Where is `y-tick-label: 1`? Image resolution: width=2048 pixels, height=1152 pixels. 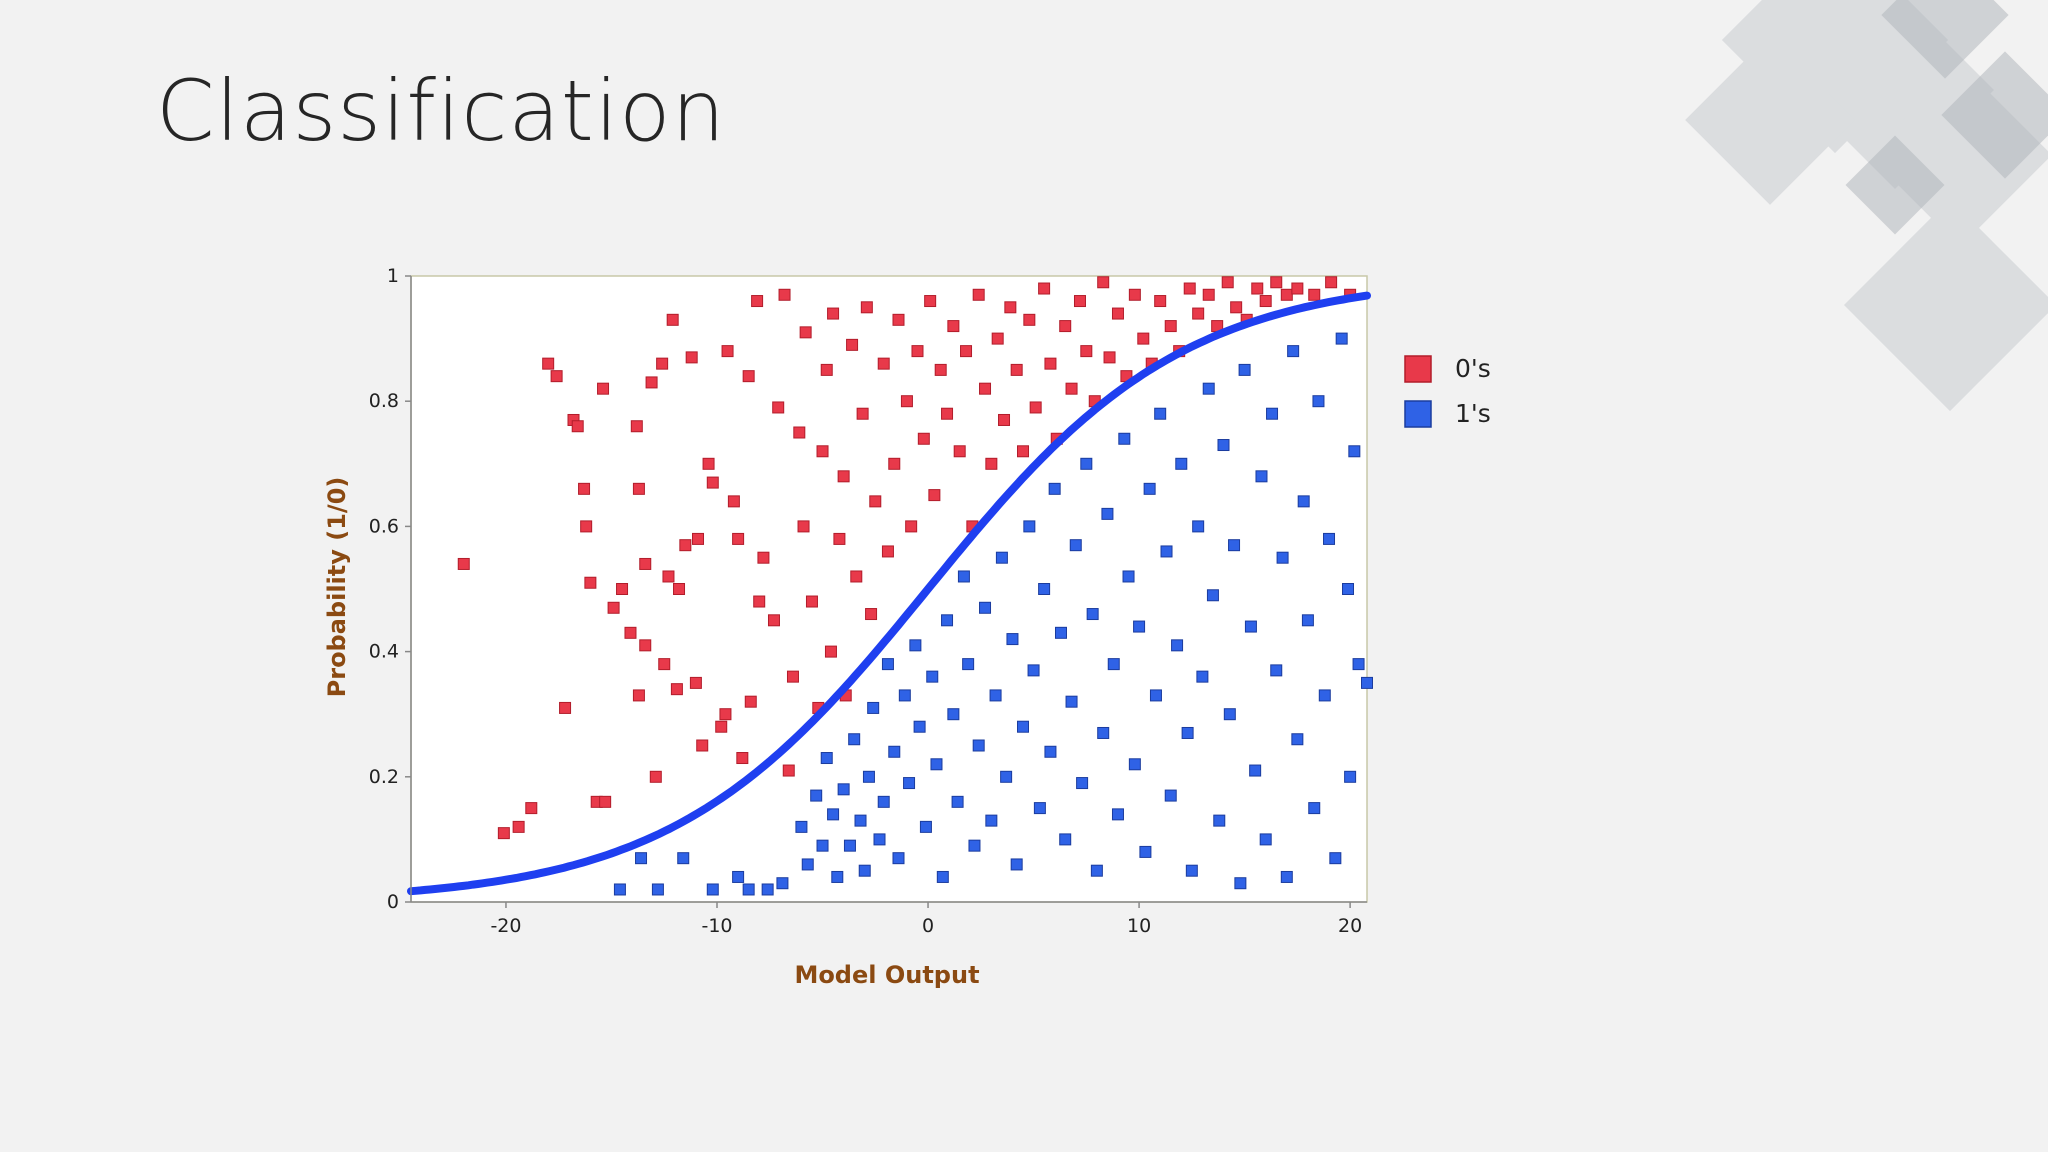
y-tick-label: 1 is located at coordinates (393, 276).